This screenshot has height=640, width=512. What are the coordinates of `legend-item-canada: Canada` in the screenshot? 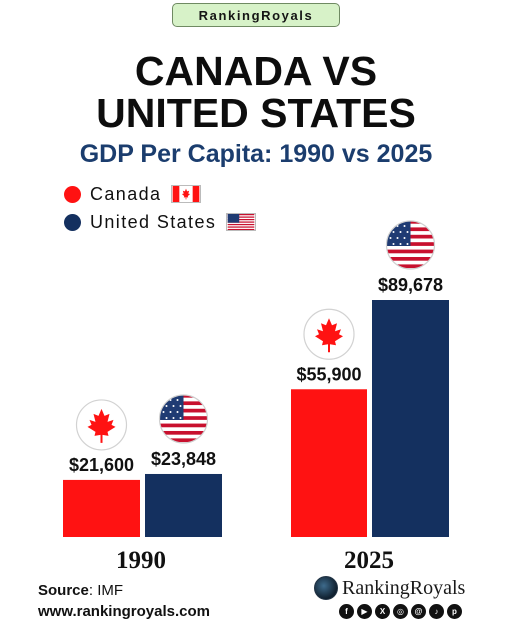 It's located at (160, 194).